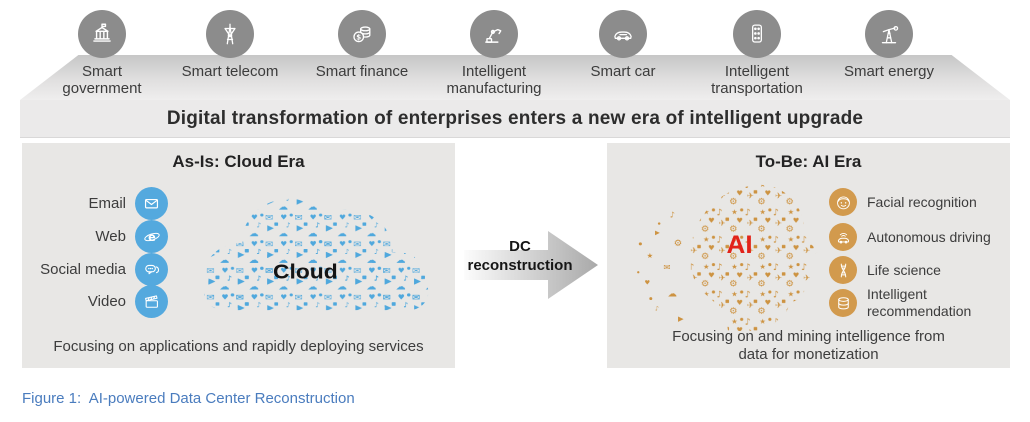 The image size is (1030, 422). Describe the element at coordinates (843, 303) in the screenshot. I see `database-icon` at that location.